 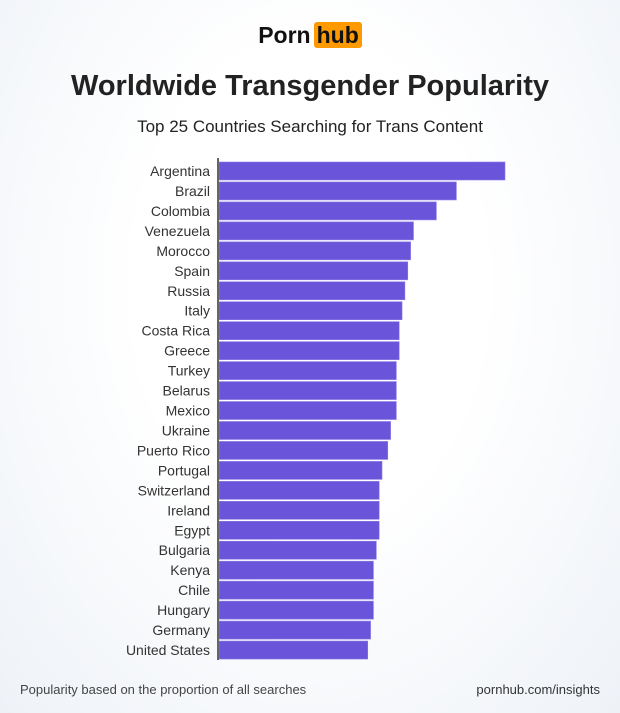 I want to click on category-label: Argentina, so click(x=180, y=171).